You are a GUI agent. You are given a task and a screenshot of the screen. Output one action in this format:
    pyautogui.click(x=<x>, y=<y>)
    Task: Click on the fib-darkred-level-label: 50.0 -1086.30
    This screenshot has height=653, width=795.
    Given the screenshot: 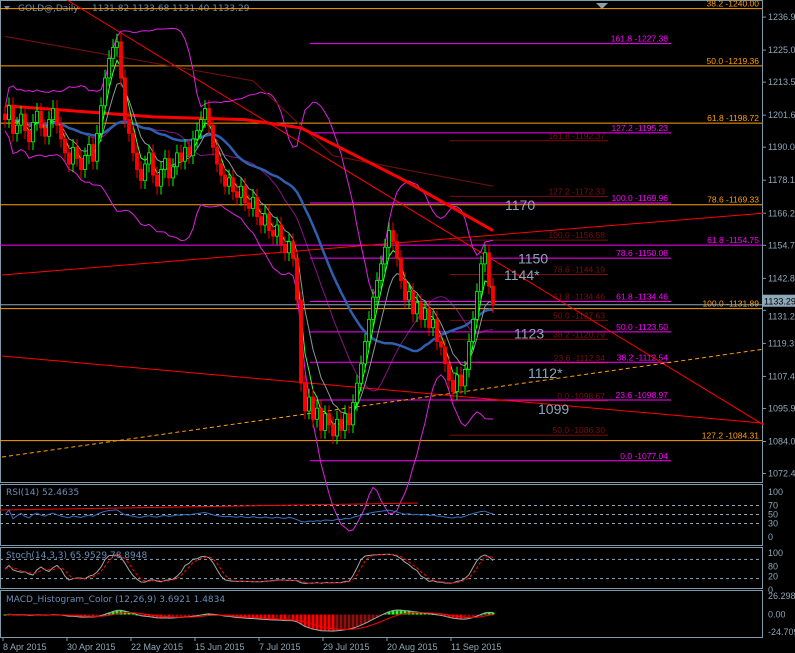 What is the action you would take?
    pyautogui.click(x=579, y=430)
    